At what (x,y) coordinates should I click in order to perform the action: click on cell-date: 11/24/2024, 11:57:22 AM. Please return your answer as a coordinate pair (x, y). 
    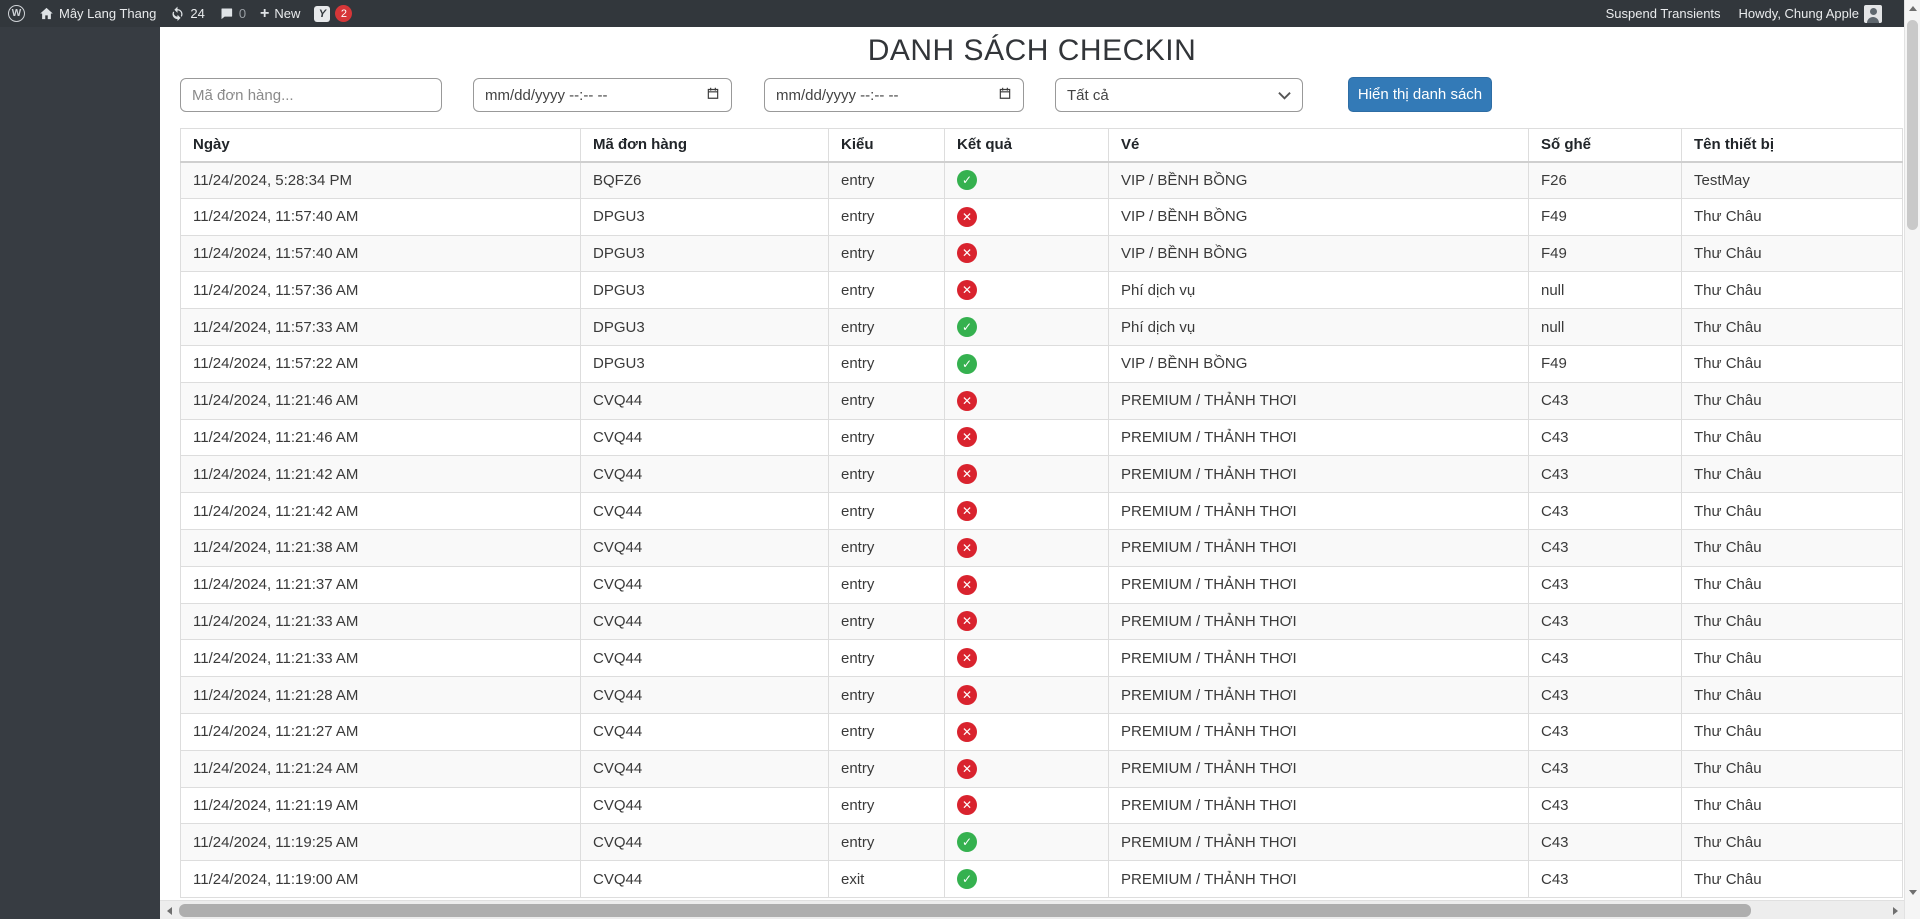
    Looking at the image, I should click on (380, 363).